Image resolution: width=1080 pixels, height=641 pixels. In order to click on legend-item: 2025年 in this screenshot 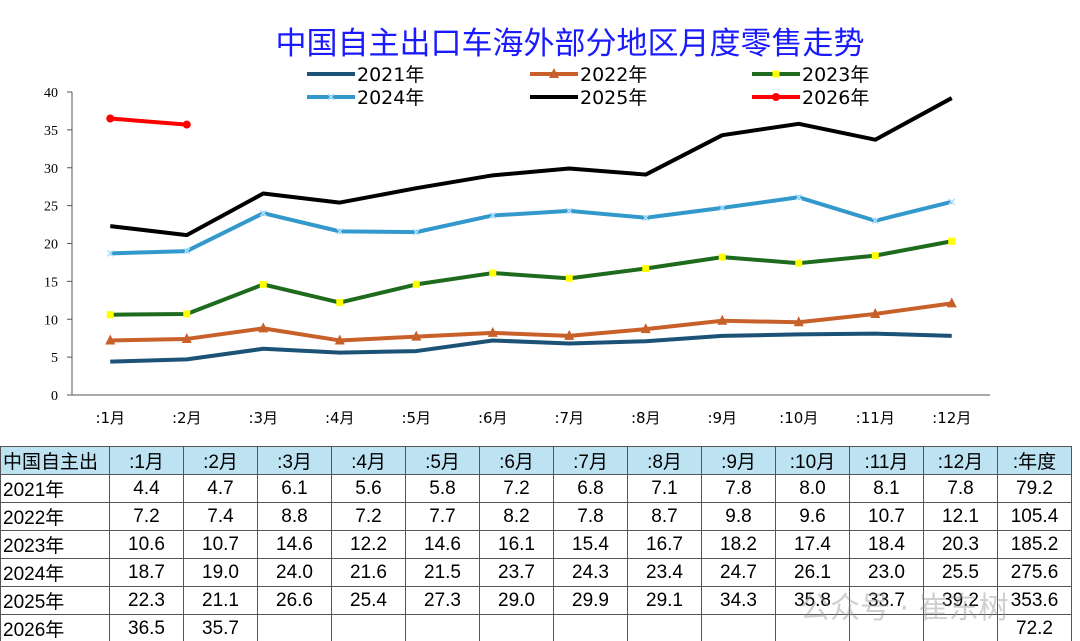, I will do `click(588, 98)`.